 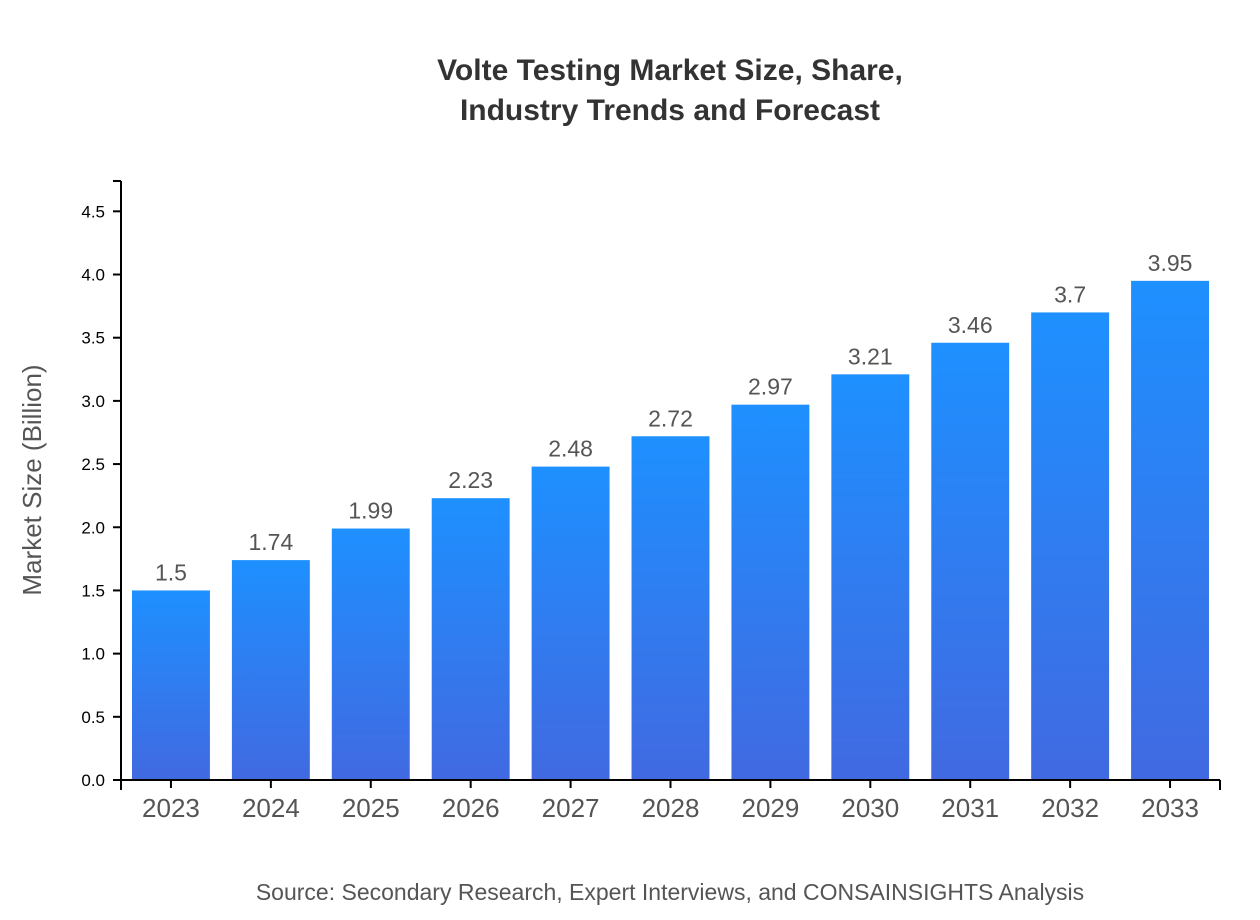 I want to click on value-label-2031: 3.46, so click(x=970, y=325).